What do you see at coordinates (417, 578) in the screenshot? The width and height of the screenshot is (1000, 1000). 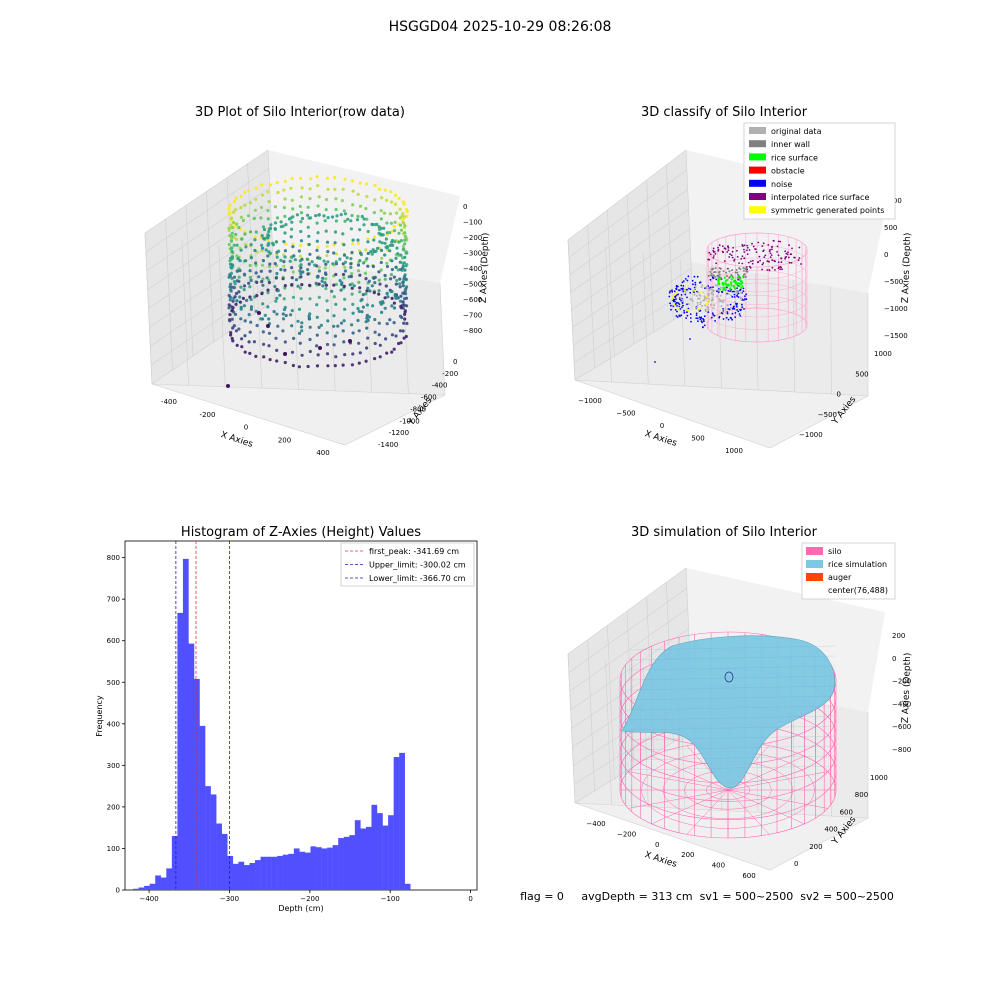 I see `histogram-legend-label-2: Lower_limit: -366.70 cm` at bounding box center [417, 578].